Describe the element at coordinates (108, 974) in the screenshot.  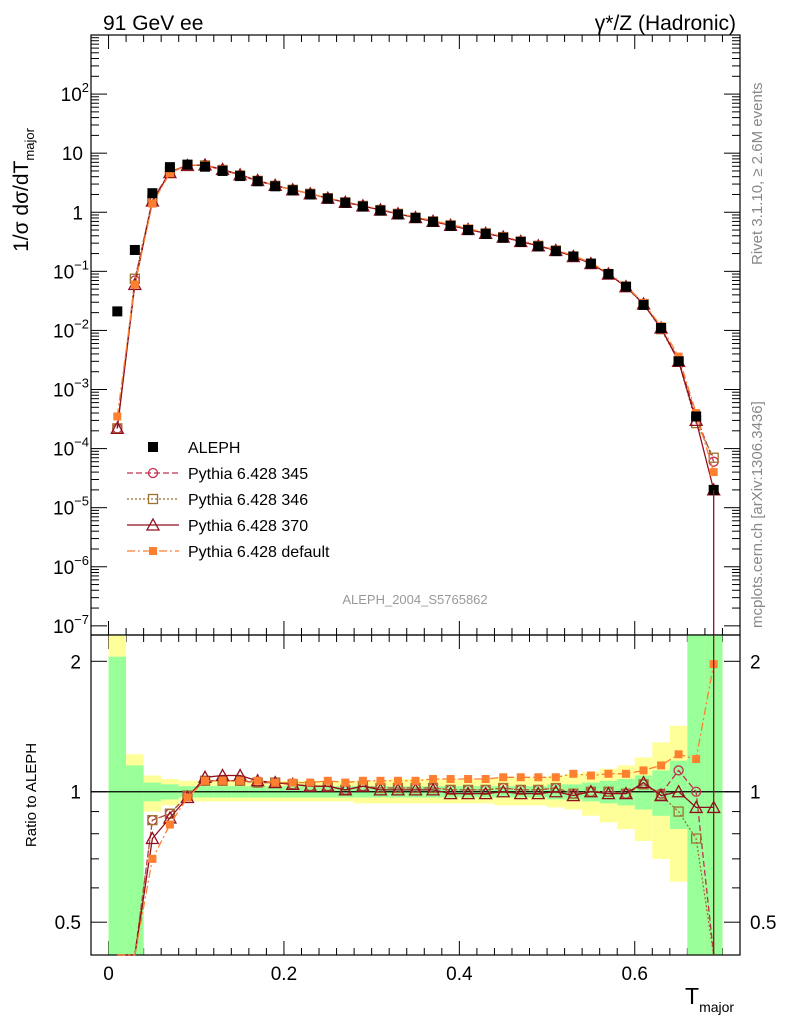
I see `x-tick-label: 0` at that location.